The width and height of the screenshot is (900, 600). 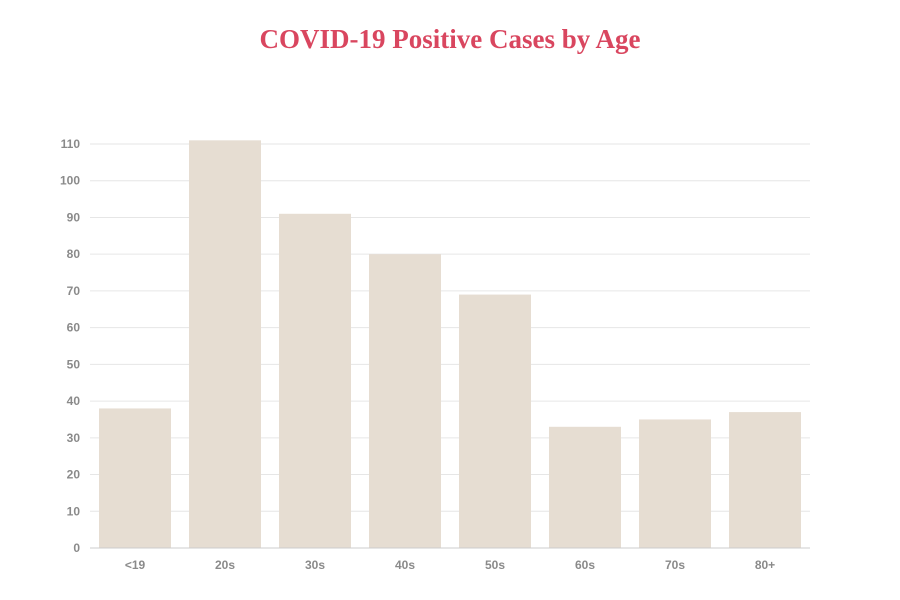 What do you see at coordinates (74, 401) in the screenshot?
I see `y-tick-label: 40` at bounding box center [74, 401].